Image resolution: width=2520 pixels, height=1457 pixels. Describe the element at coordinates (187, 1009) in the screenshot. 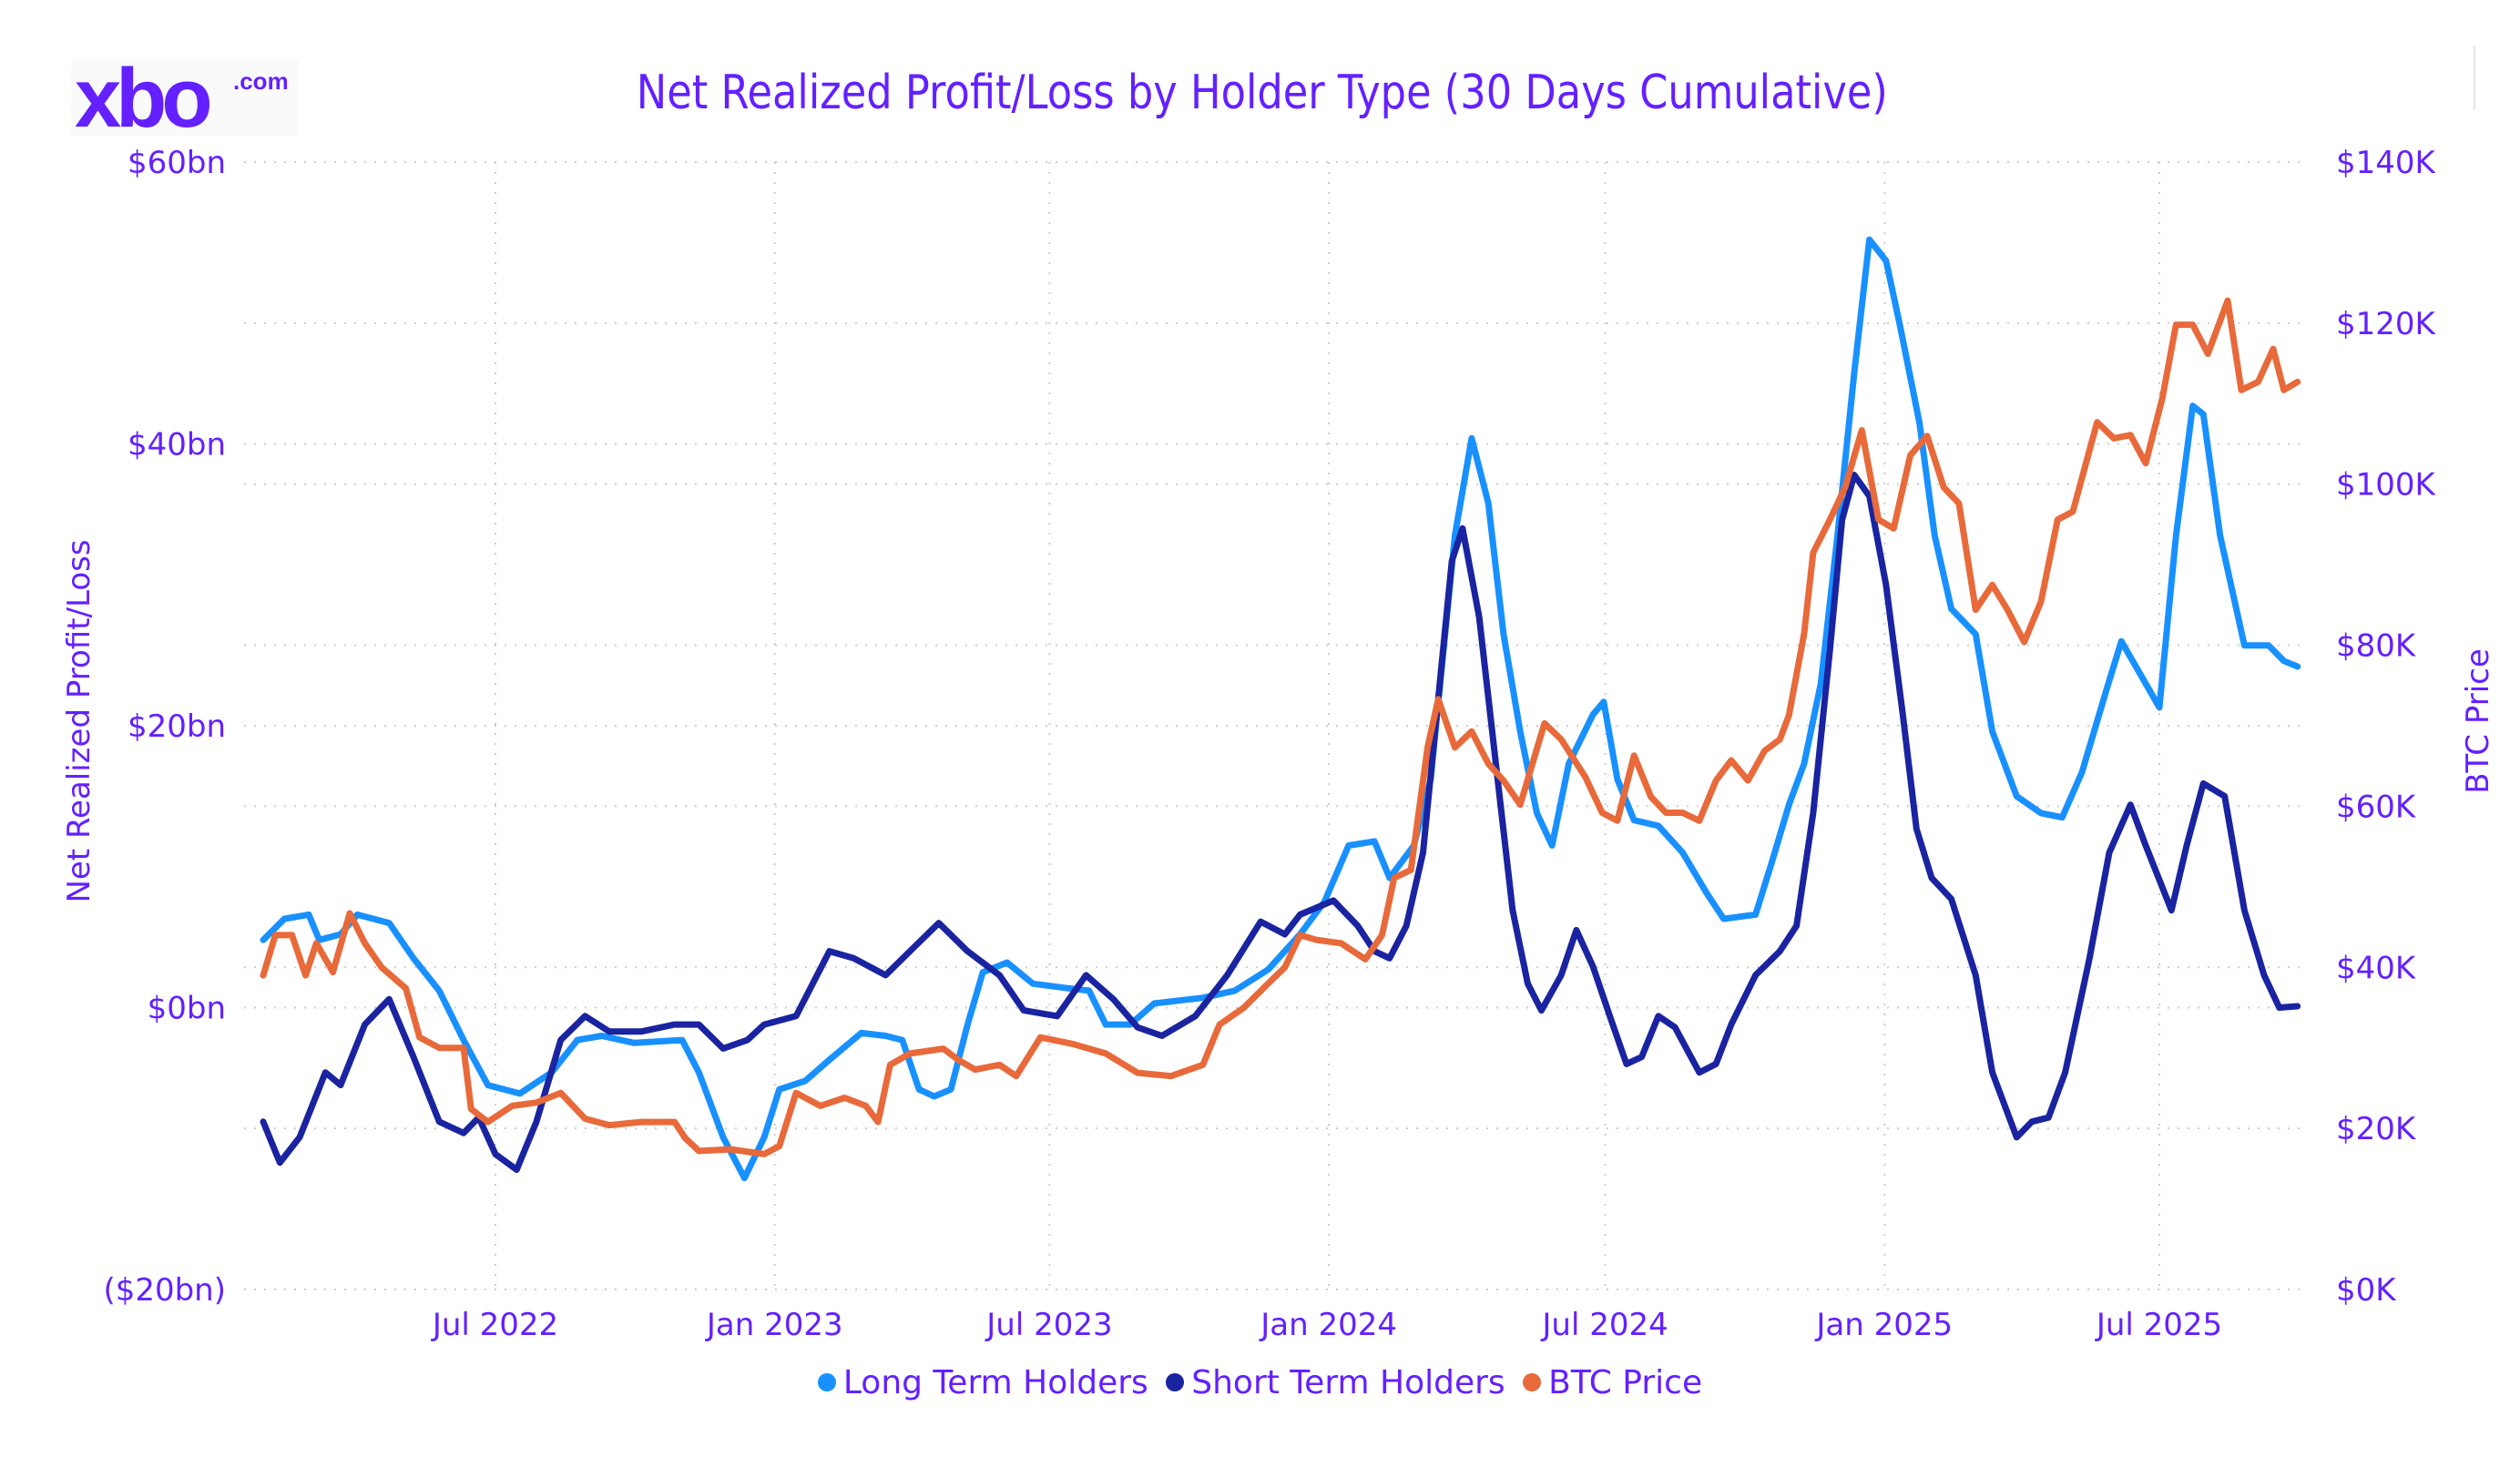

I see `left-tick-label: $0bn` at that location.